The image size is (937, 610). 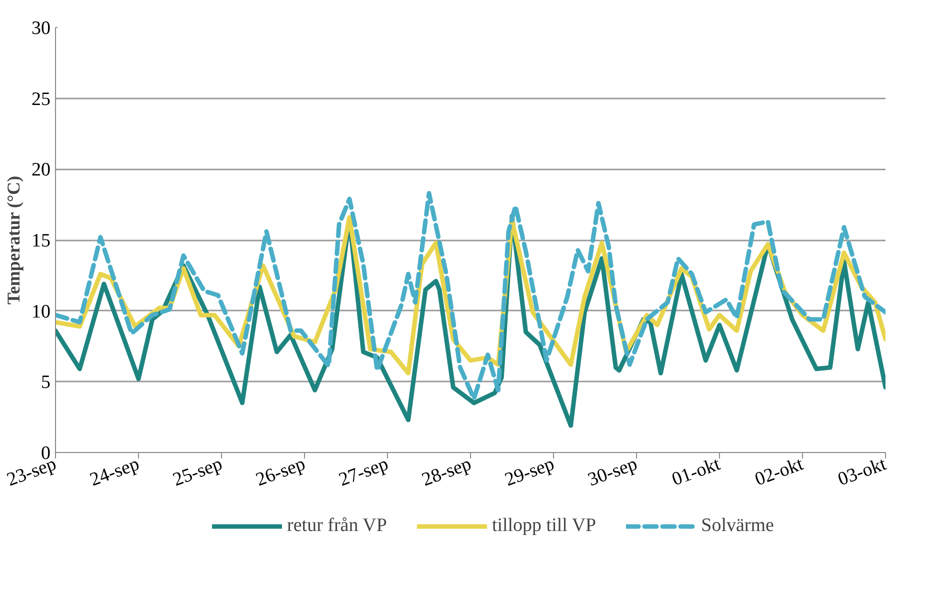 I want to click on y-tick-label: 25, so click(x=41, y=99).